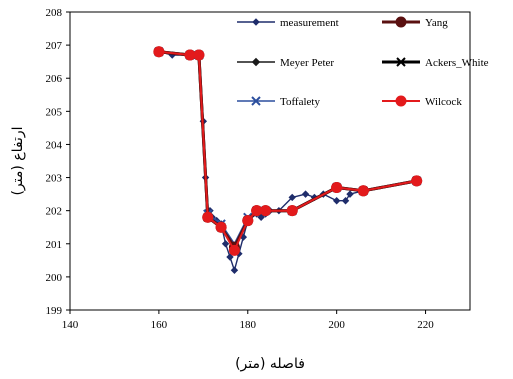 The image size is (513, 379). I want to click on legend-item: measurement, so click(288, 23).